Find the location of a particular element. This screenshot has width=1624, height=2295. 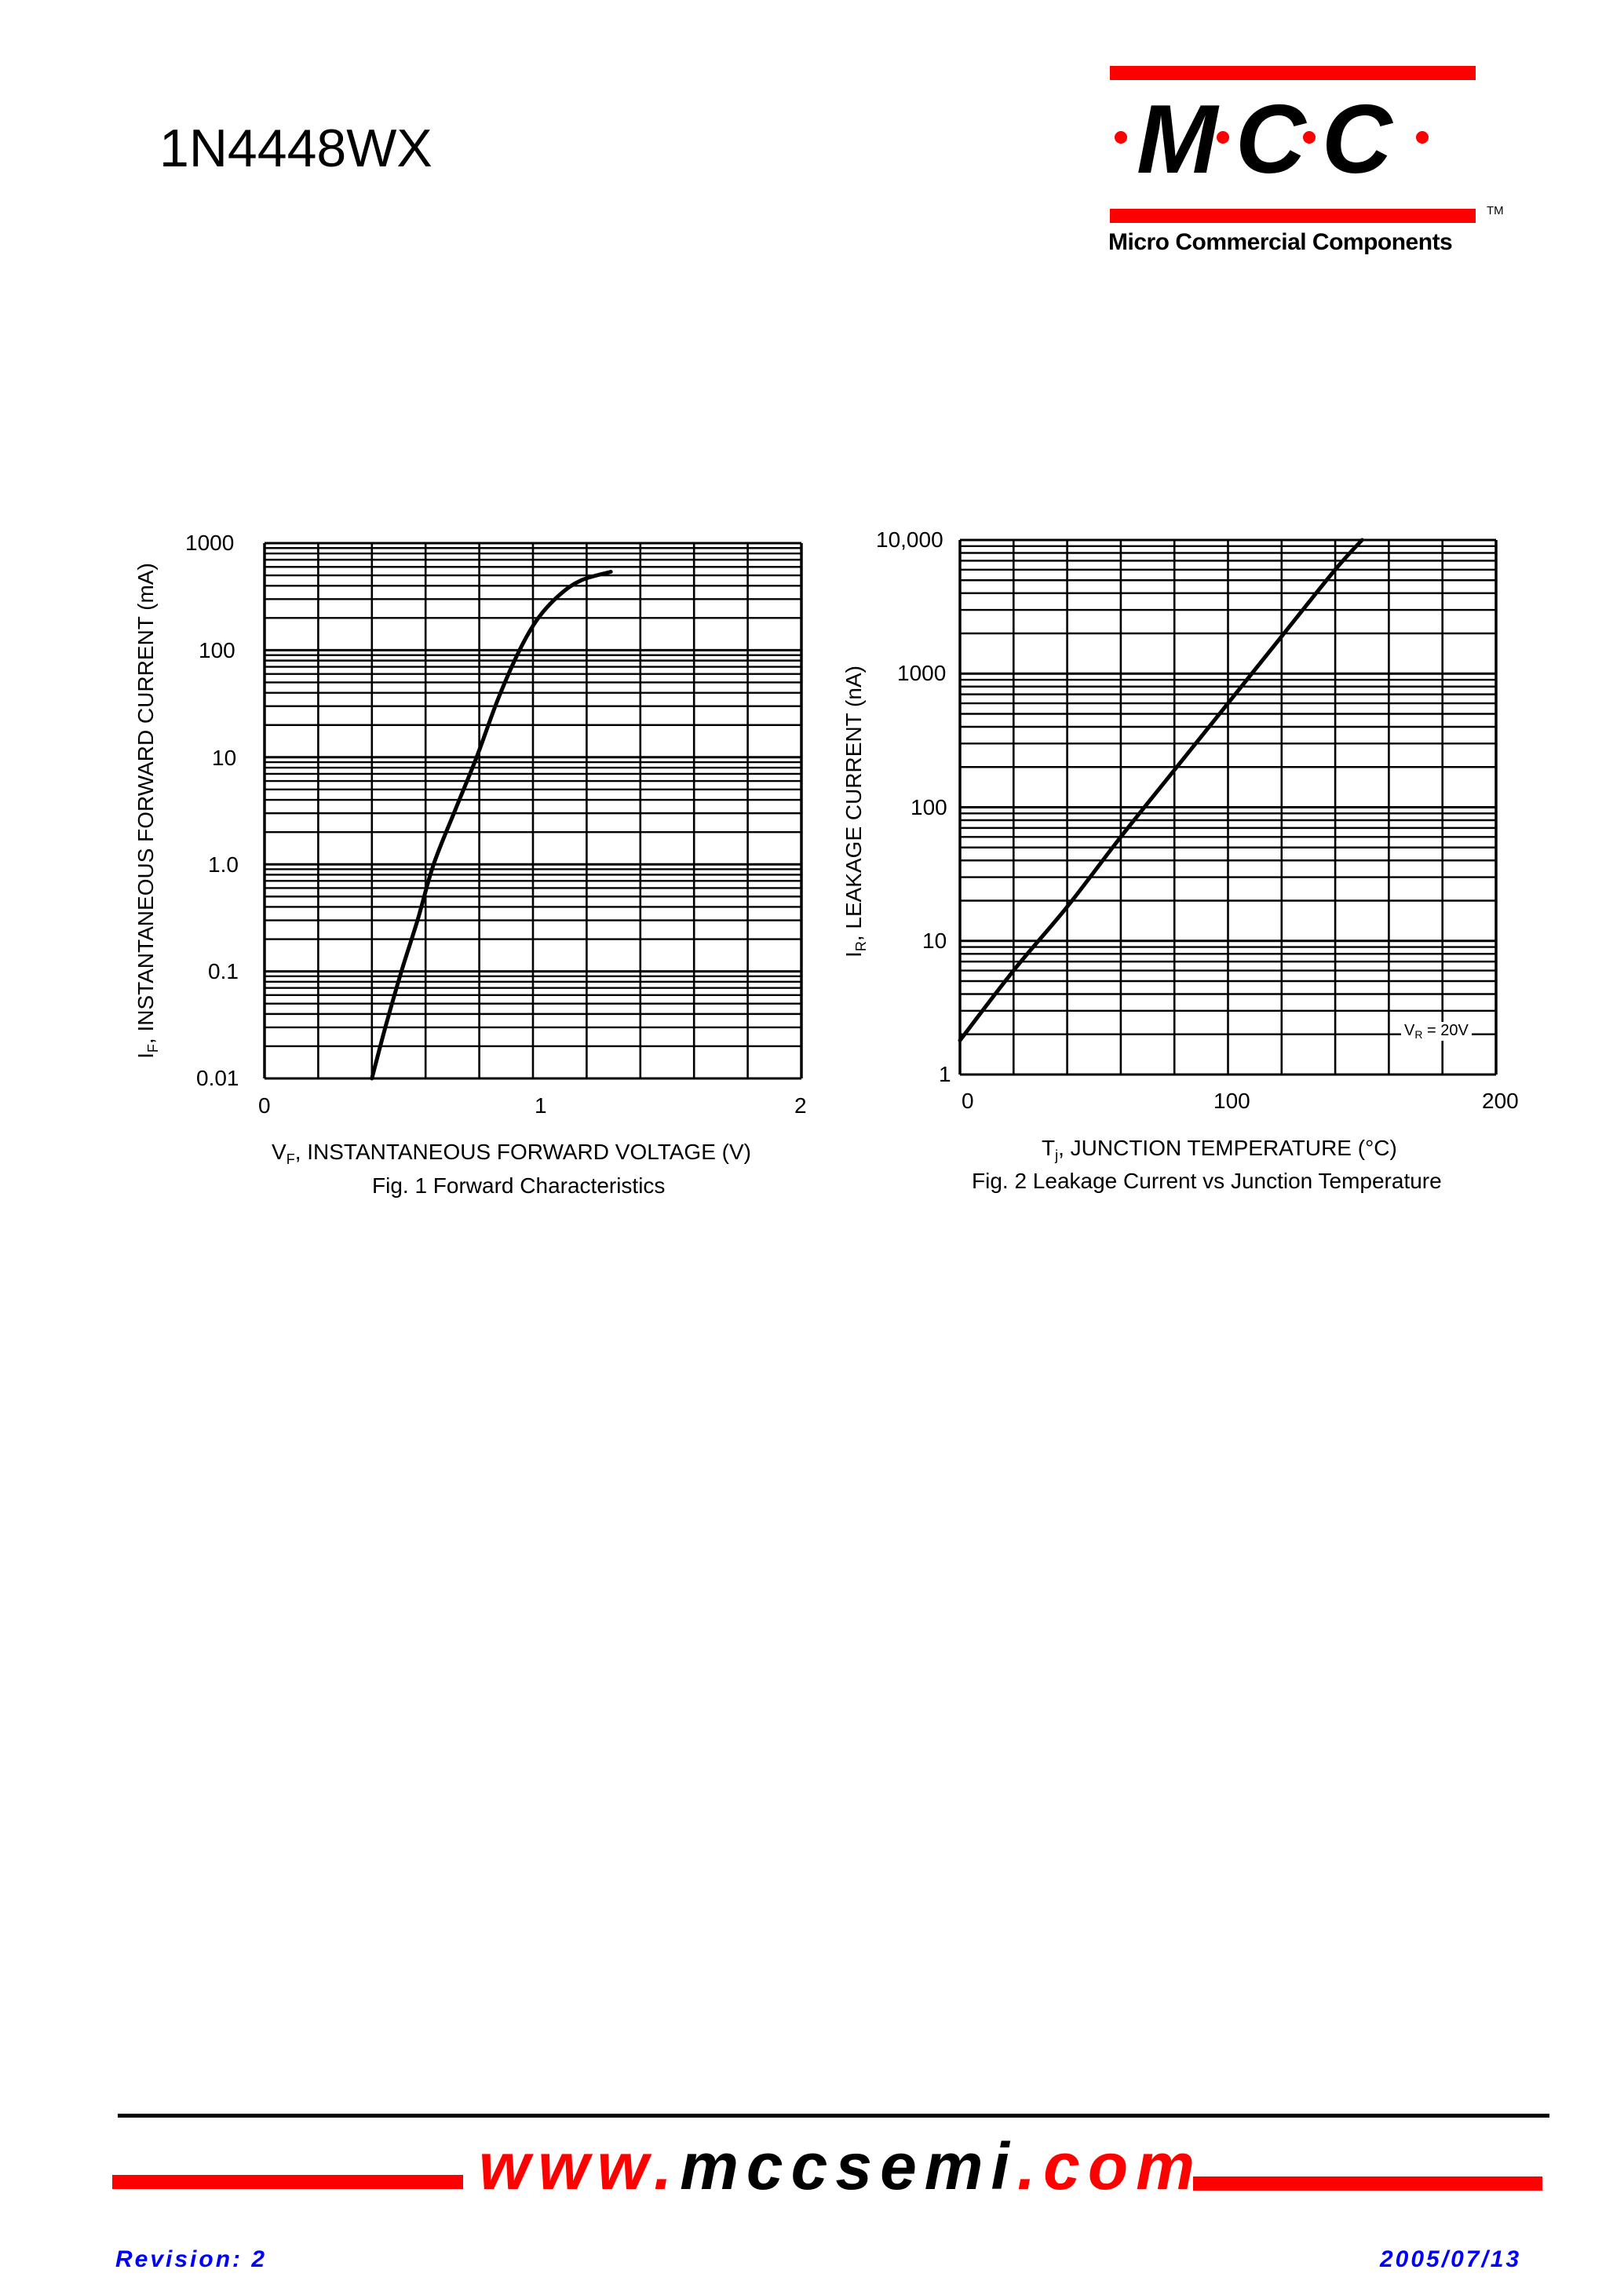

fig1-x-axis-label: VF, INSTANTANEOUS FORWARD VOLTAGE (V) is located at coordinates (512, 1153).